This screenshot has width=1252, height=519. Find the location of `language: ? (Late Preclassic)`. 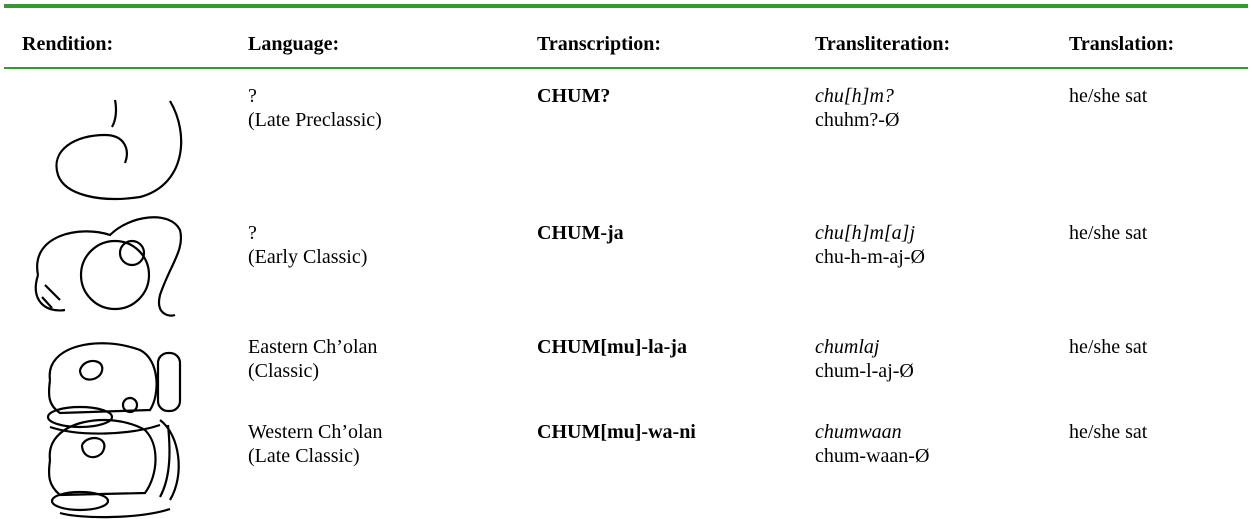

language: ? (Late Preclassic) is located at coordinates (315, 108).